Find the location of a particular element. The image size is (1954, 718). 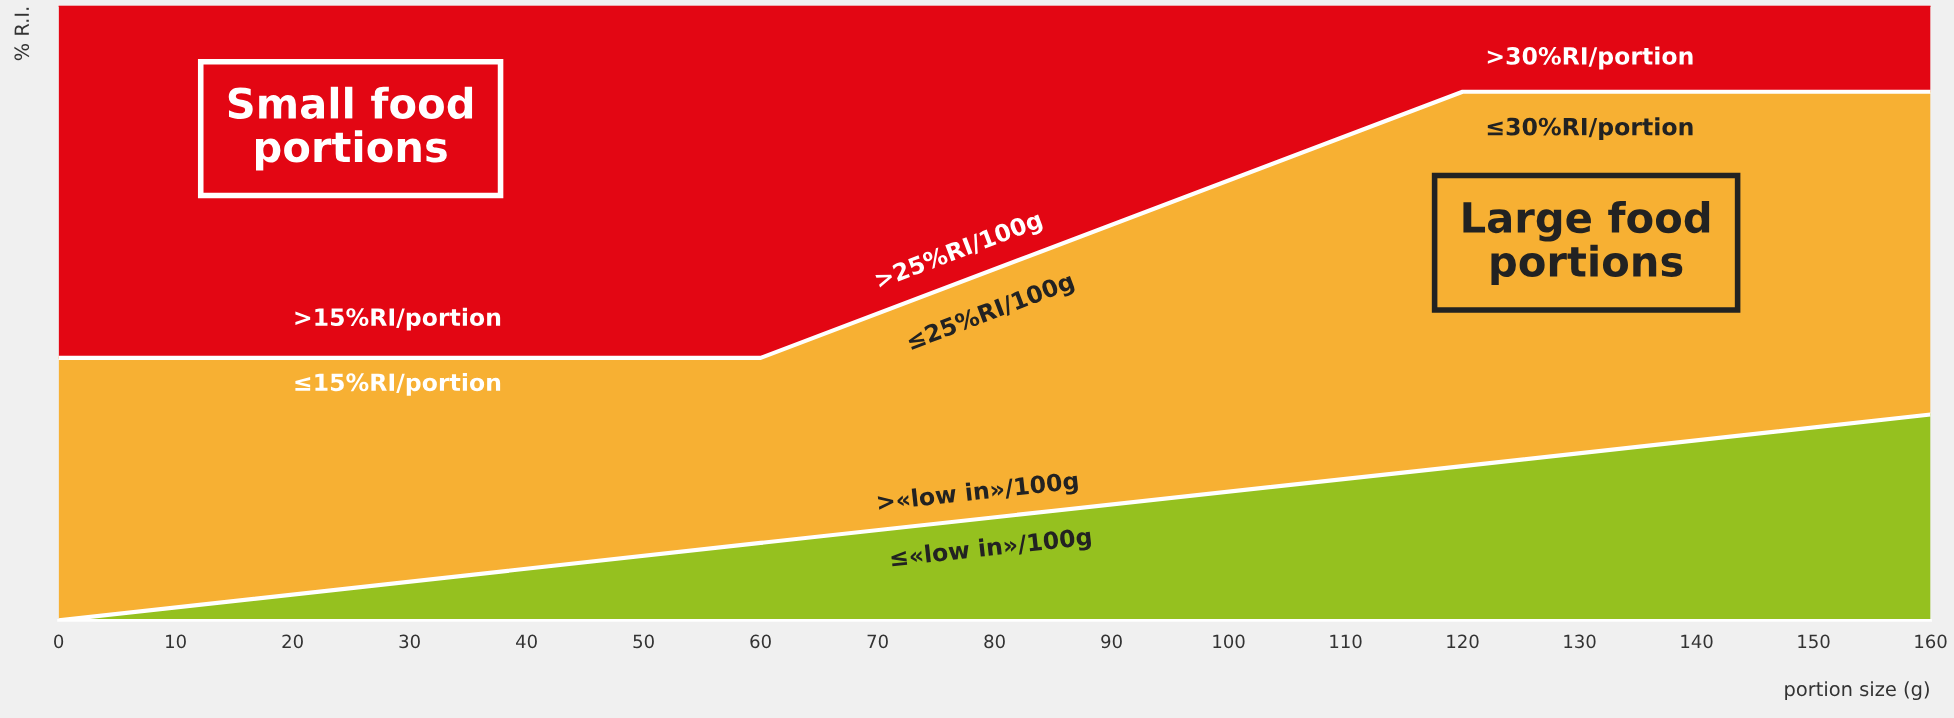

annotation: Large food portions is located at coordinates (1586, 243).